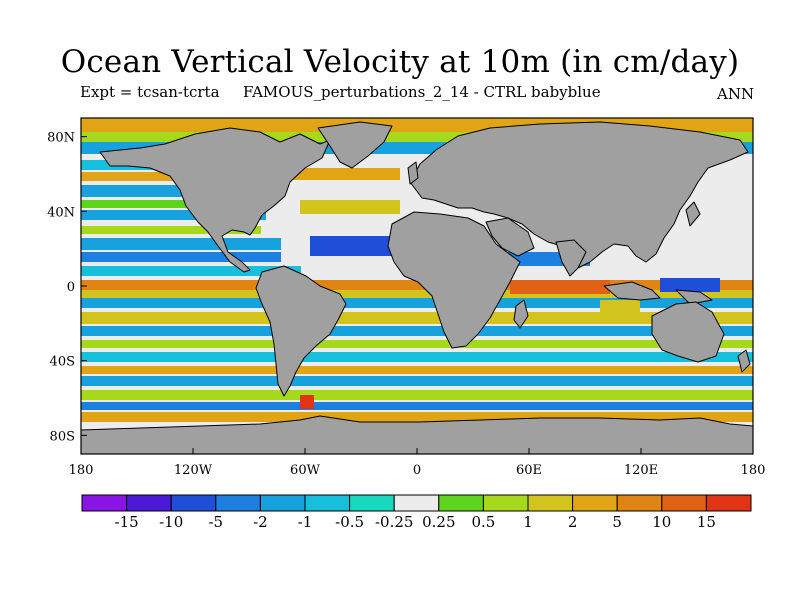 This screenshot has height=600, width=800. Describe the element at coordinates (483, 522) in the screenshot. I see `colorbar-label: 0.5` at that location.